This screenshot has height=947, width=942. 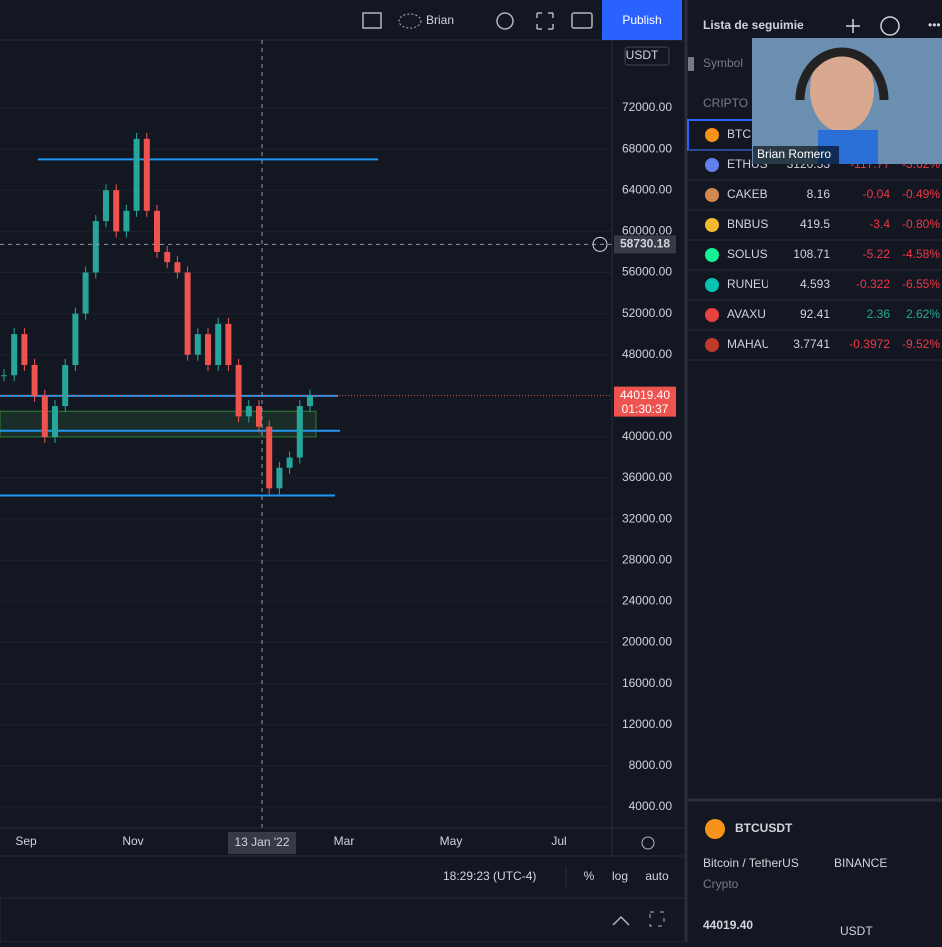 What do you see at coordinates (645, 395) in the screenshot?
I see `price-label: 44019.40` at bounding box center [645, 395].